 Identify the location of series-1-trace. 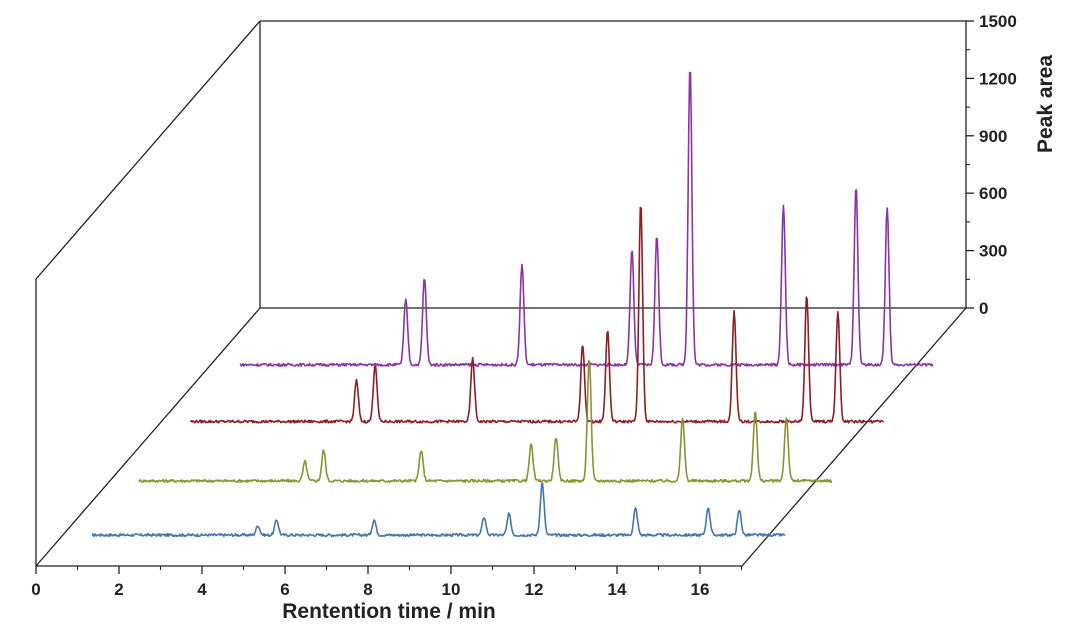
(438, 510).